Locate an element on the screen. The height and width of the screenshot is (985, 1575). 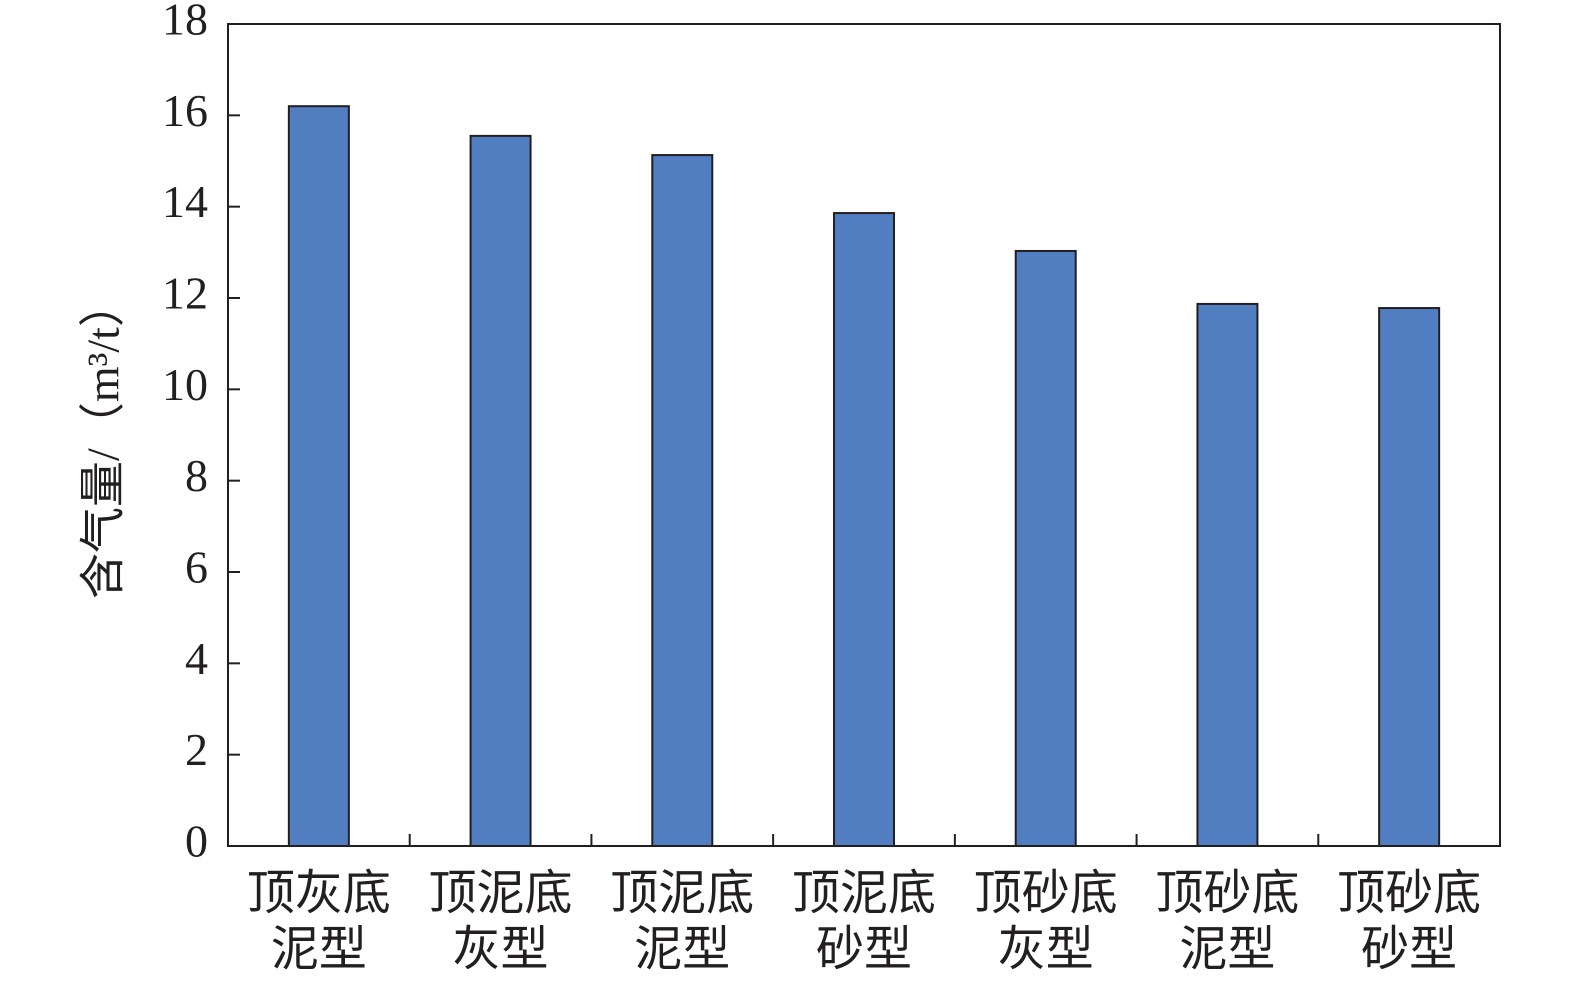
x-tick-label: 顶泥底泥型 is located at coordinates (682, 921).